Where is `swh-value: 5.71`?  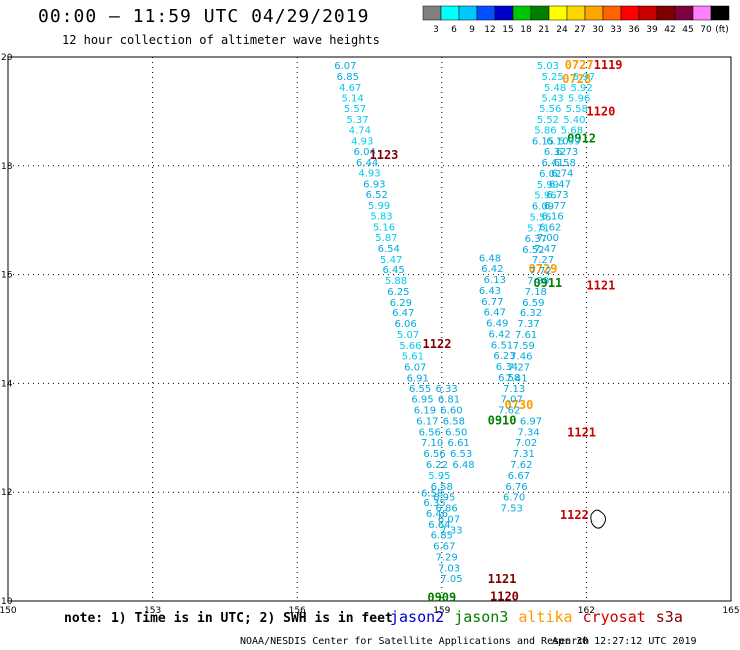 swh-value: 5.71 is located at coordinates (538, 228).